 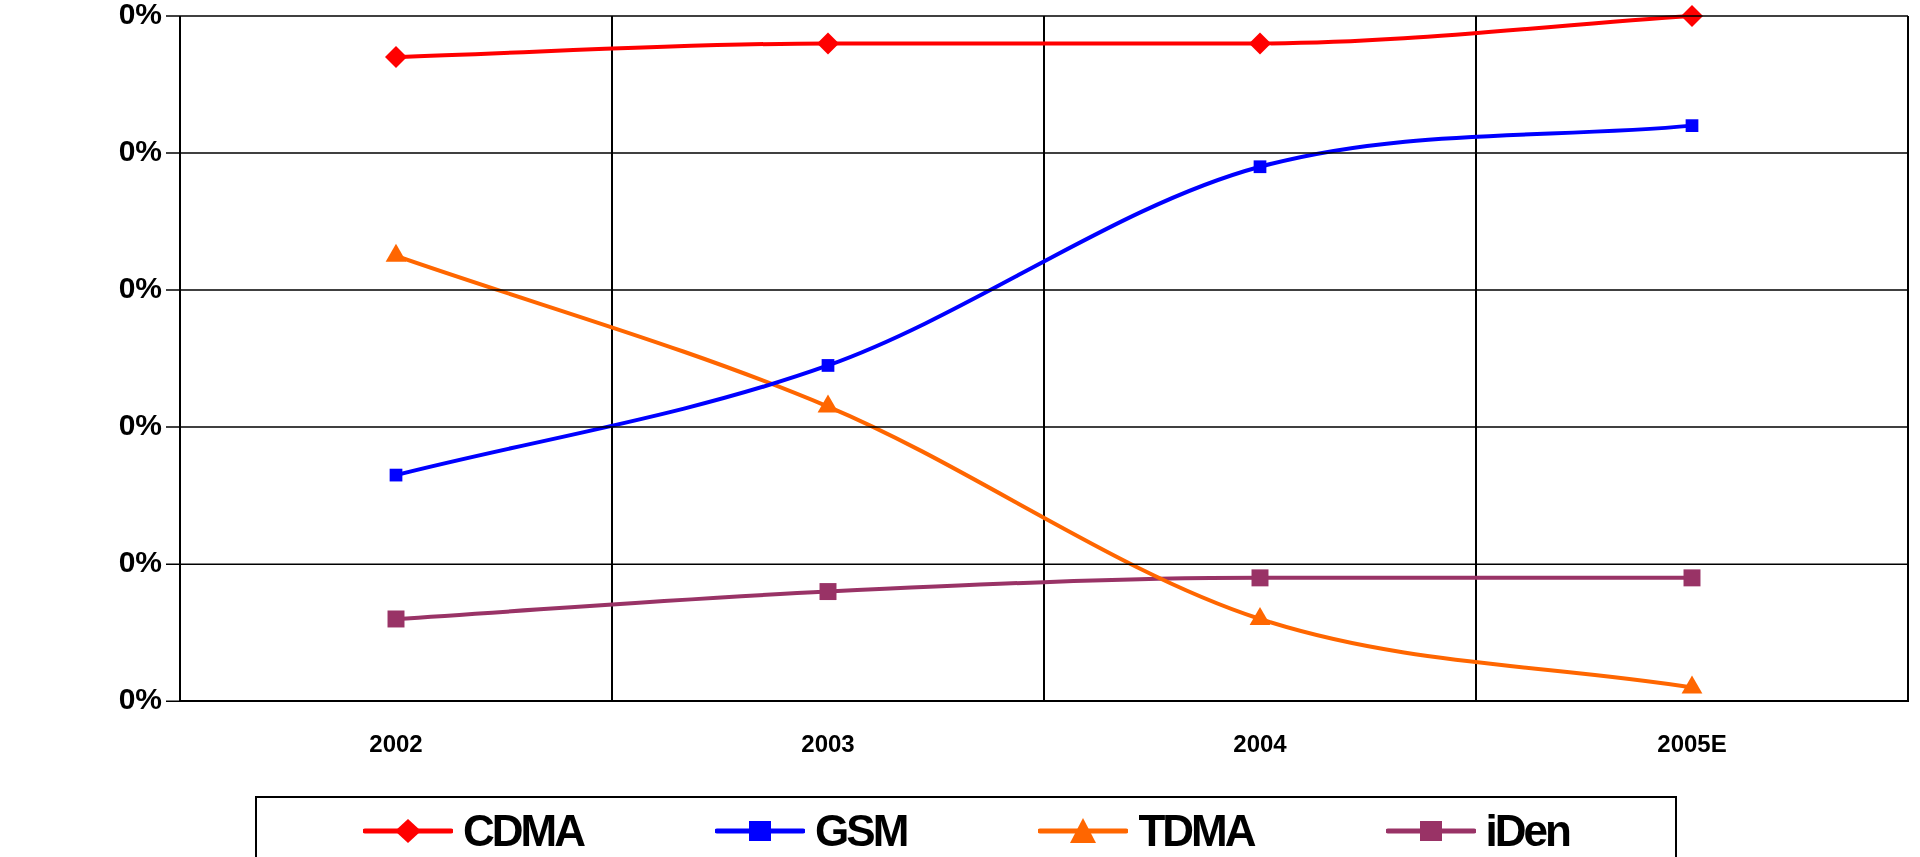 What do you see at coordinates (861, 831) in the screenshot?
I see `legend-label: GSM` at bounding box center [861, 831].